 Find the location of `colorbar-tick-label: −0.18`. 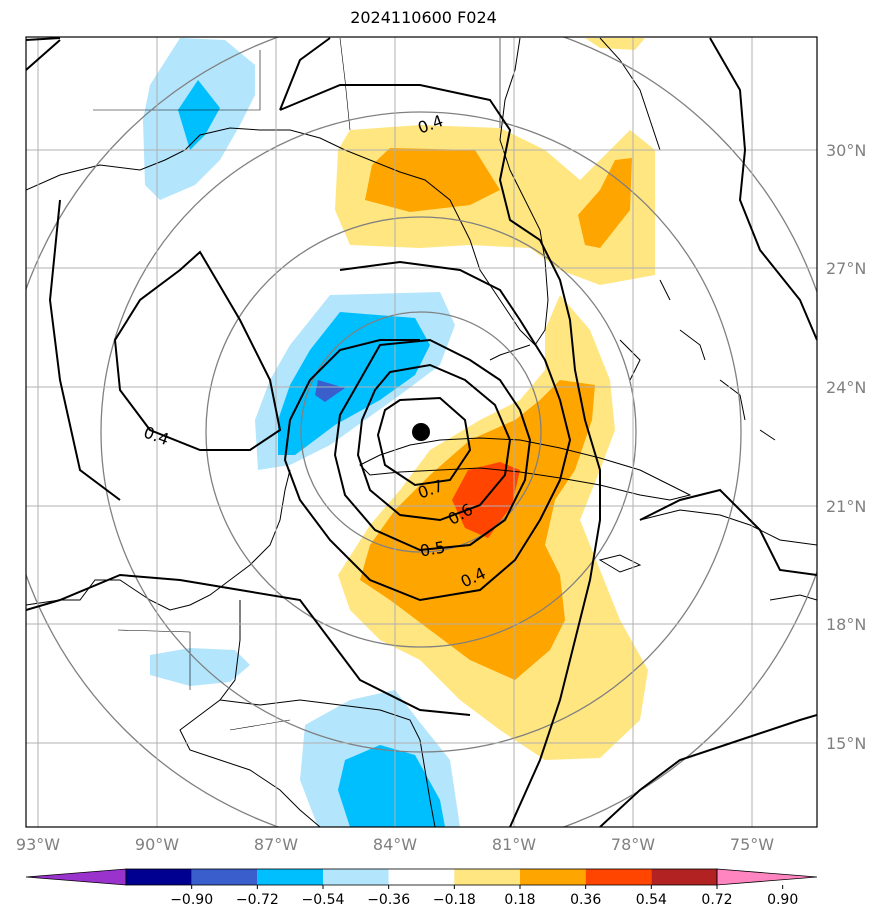

colorbar-tick-label: −0.18 is located at coordinates (454, 900).